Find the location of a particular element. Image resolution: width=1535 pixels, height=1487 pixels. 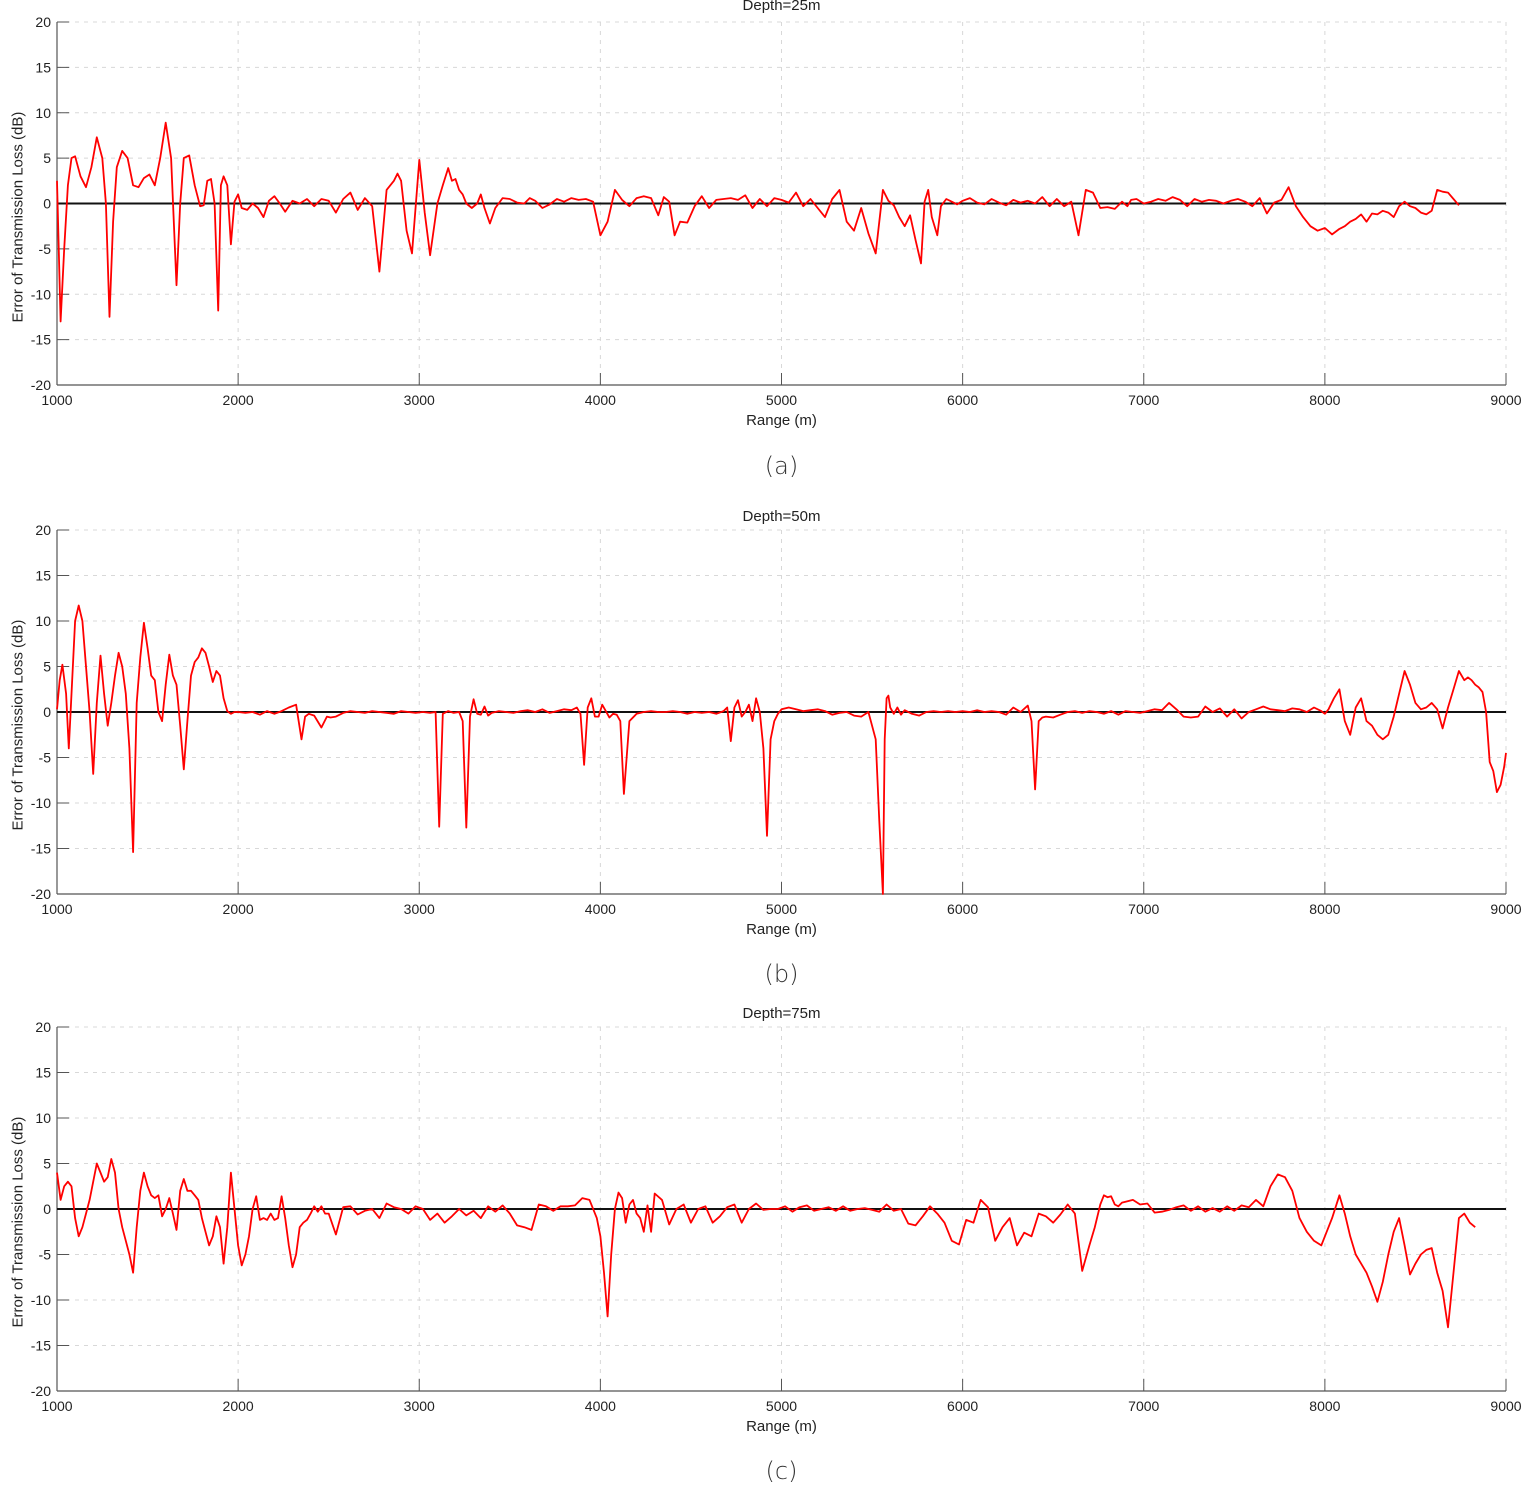

caption-c: (c) is located at coordinates (781, 1471).